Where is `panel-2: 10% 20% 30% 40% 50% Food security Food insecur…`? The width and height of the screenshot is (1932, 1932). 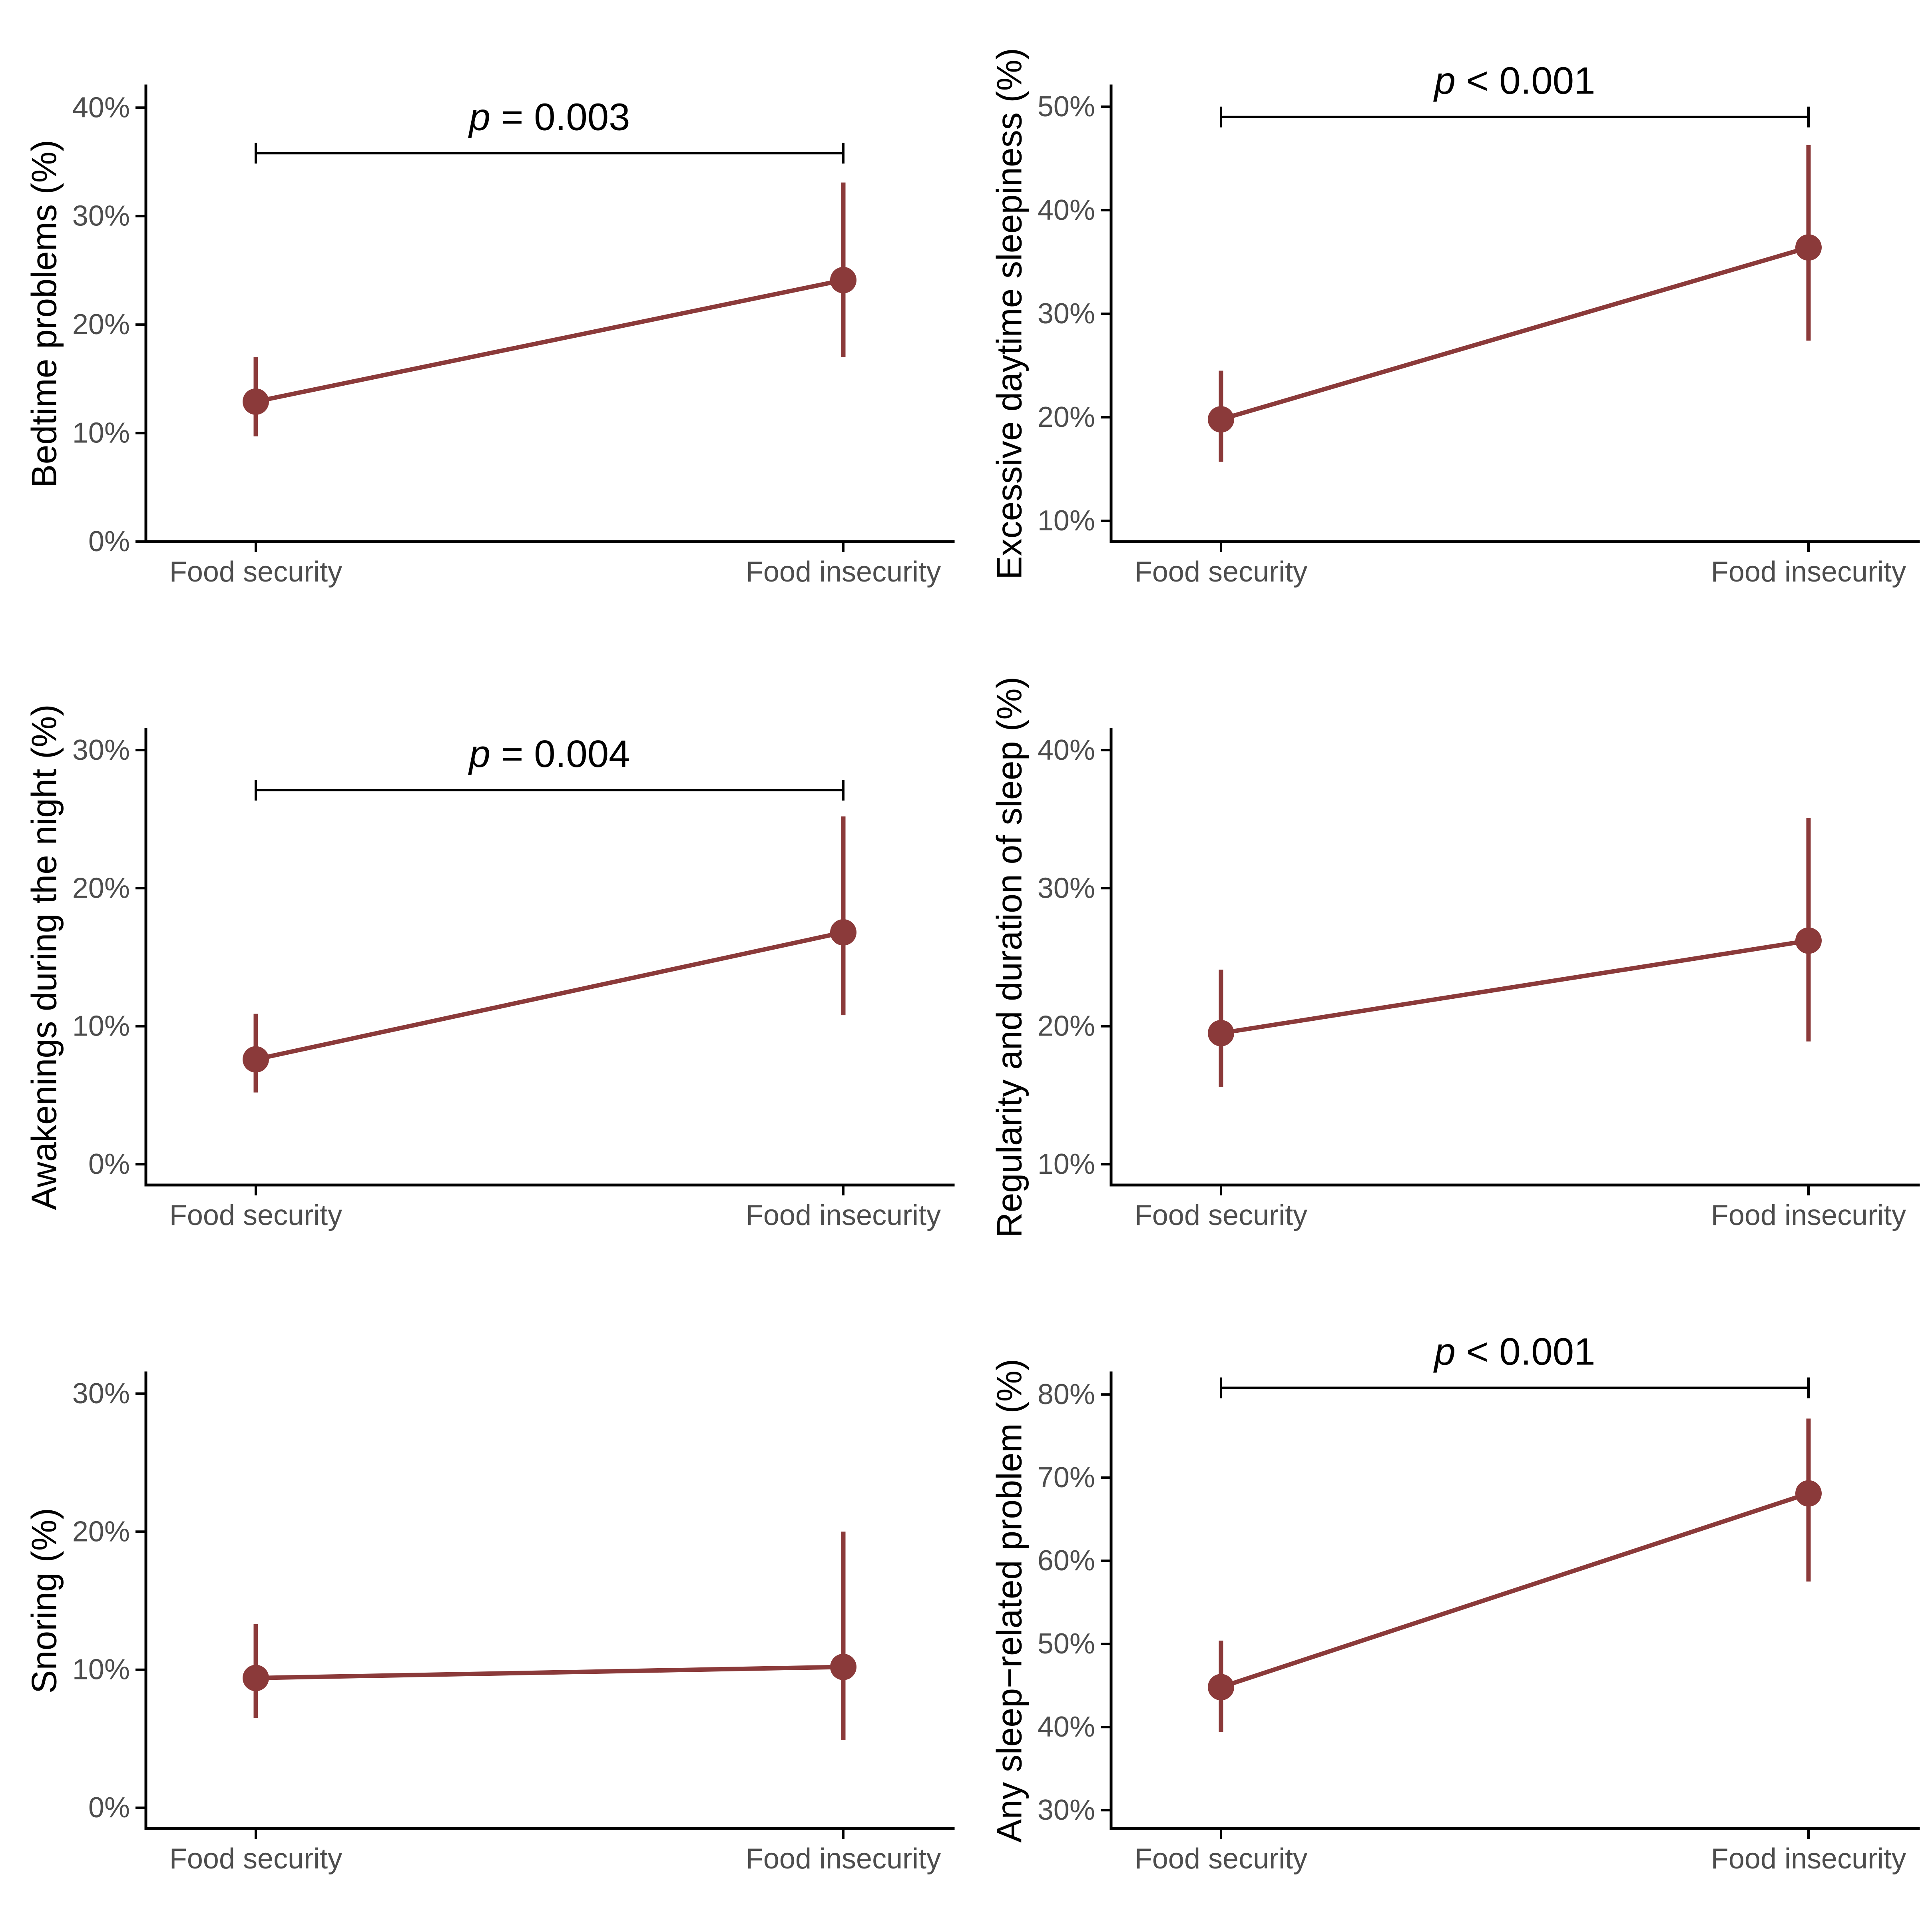
panel-2: 10% 20% 30% 40% 50% Food security Food insecur… is located at coordinates (1455, 318).